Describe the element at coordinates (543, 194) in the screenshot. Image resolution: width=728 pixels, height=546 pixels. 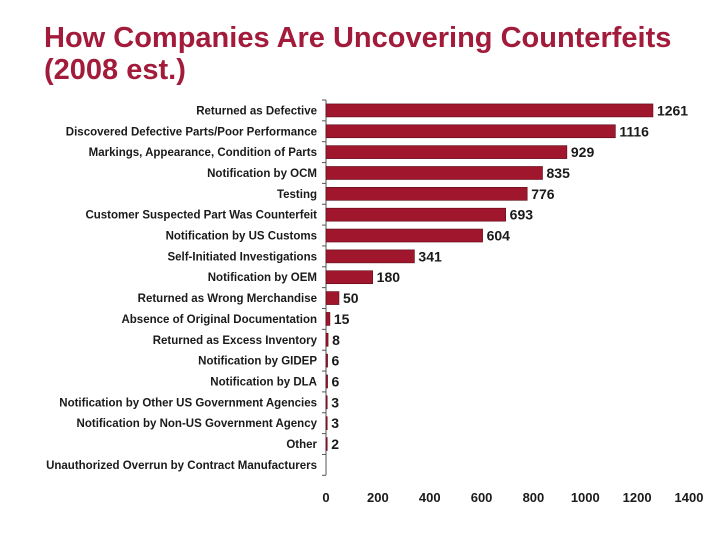
I see `value-label: 776` at that location.